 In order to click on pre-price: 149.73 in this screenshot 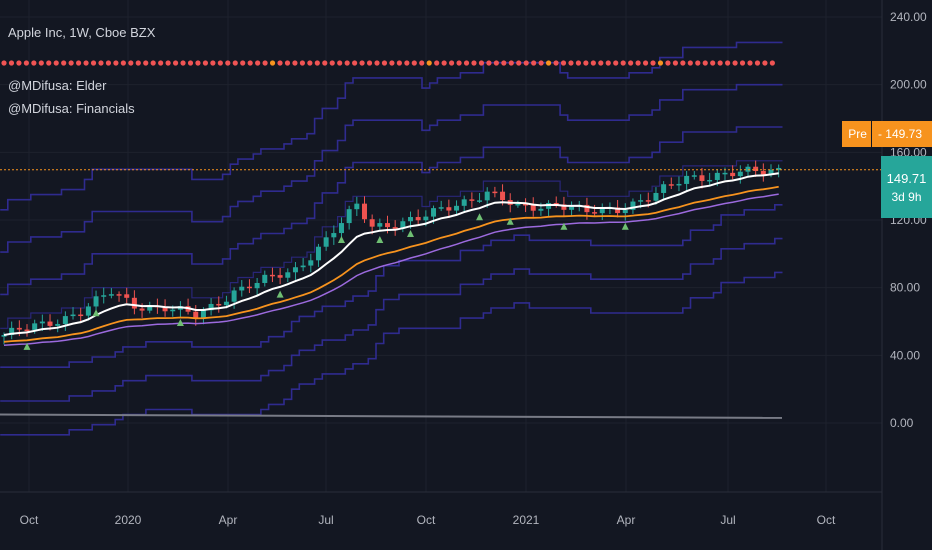, I will do `click(903, 134)`.